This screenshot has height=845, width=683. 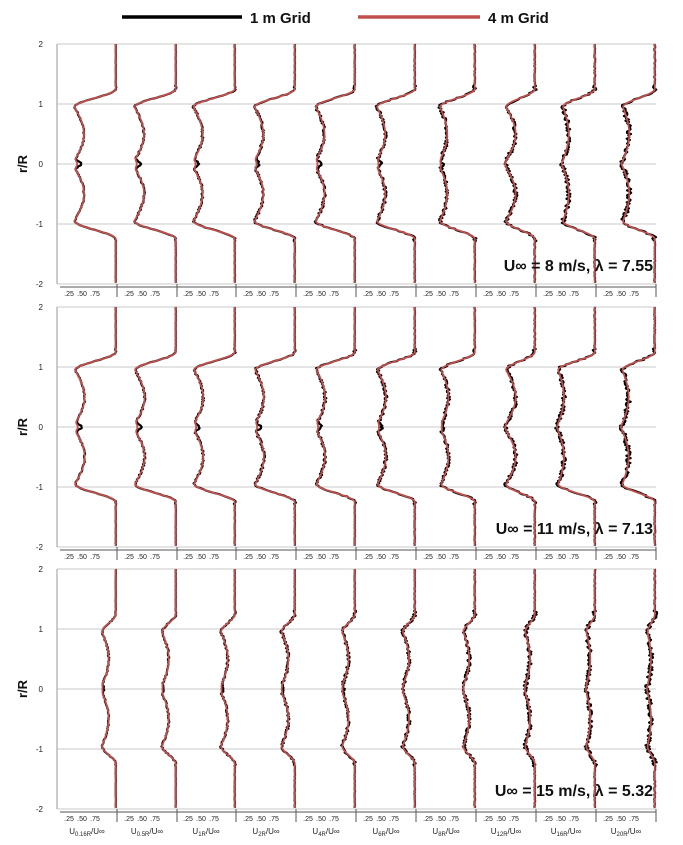 I want to click on column-label: U1R/U∞, so click(x=205, y=832).